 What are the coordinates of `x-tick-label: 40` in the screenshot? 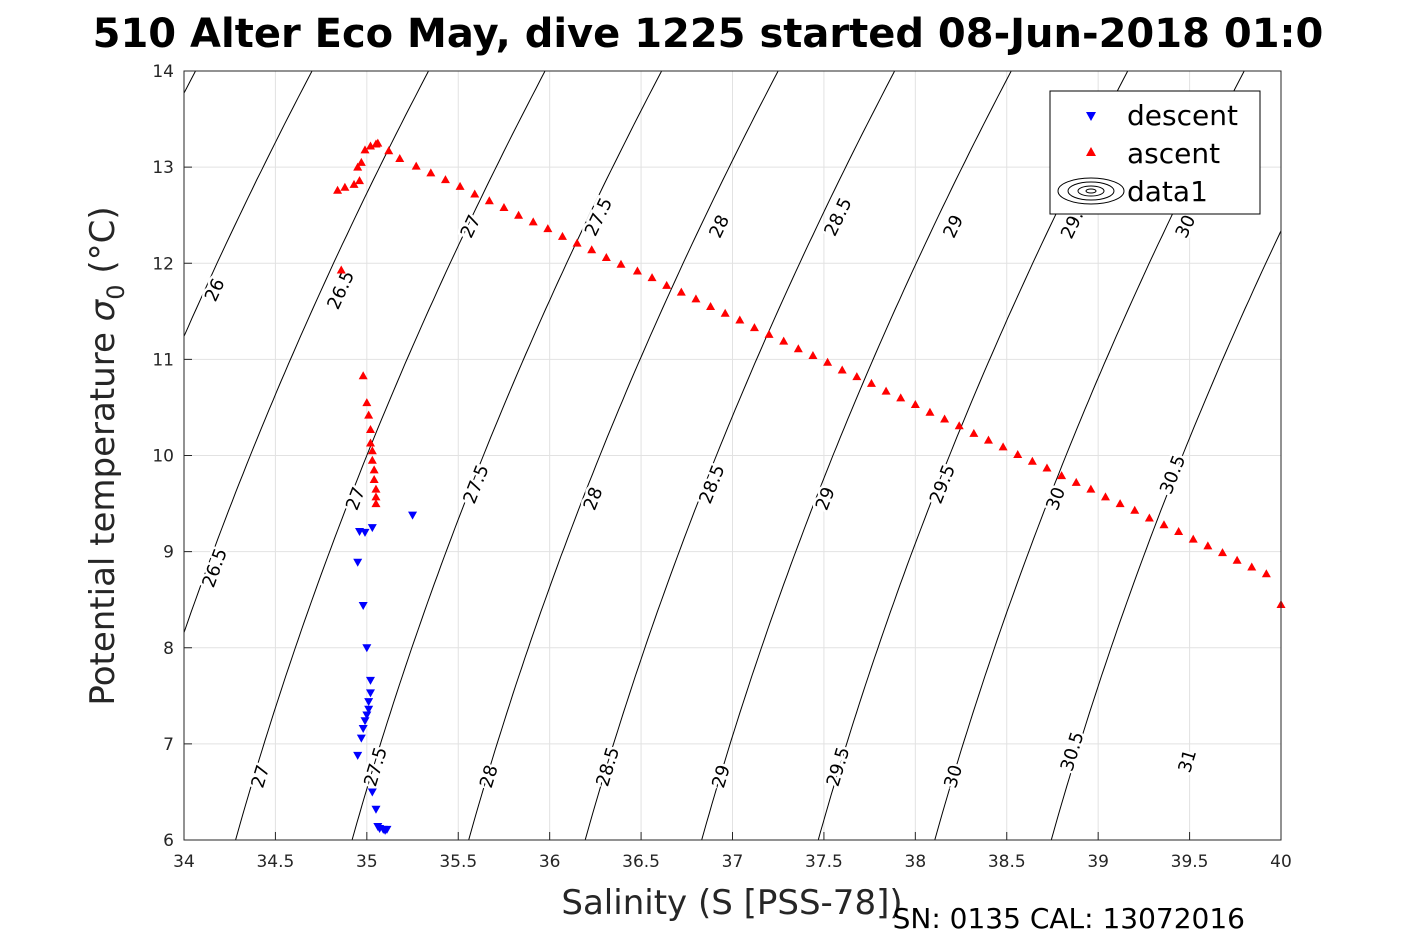 It's located at (1281, 862).